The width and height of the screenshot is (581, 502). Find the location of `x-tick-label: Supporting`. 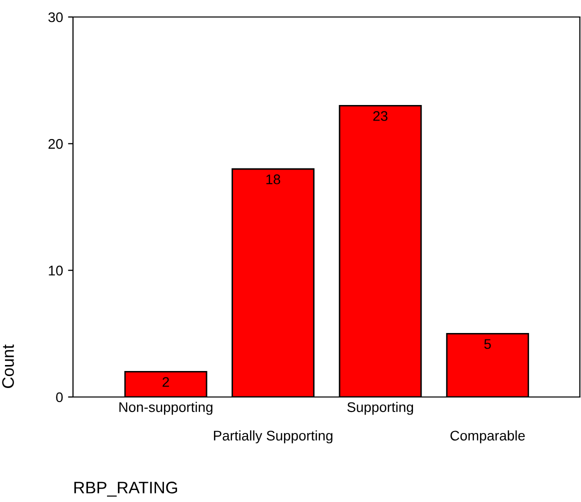

x-tick-label: Supporting is located at coordinates (380, 408).